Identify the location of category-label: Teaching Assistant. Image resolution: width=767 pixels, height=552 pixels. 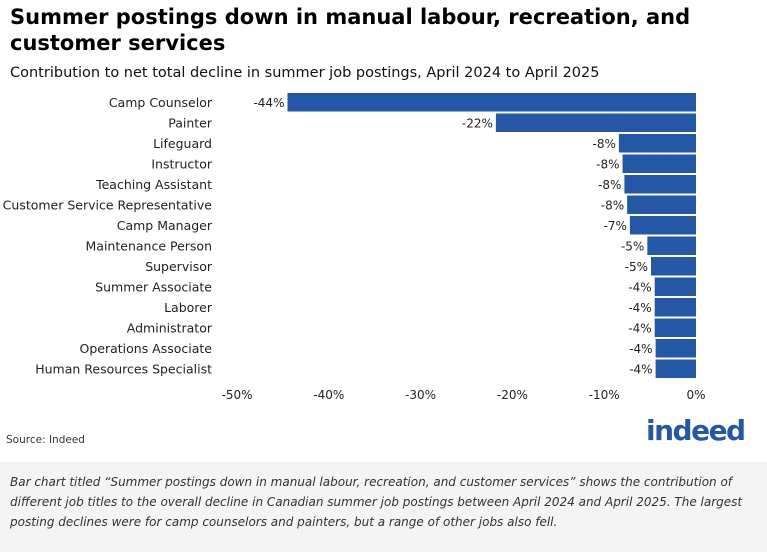
(153, 184).